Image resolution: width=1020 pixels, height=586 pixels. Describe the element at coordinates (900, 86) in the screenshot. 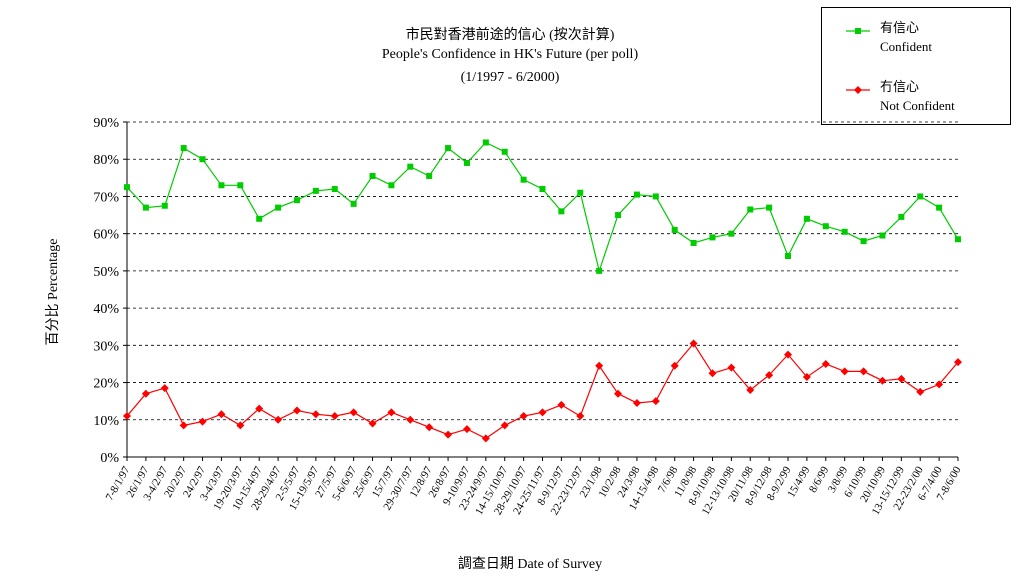

I see `legend-label-not-confident-zh: 冇信心` at that location.